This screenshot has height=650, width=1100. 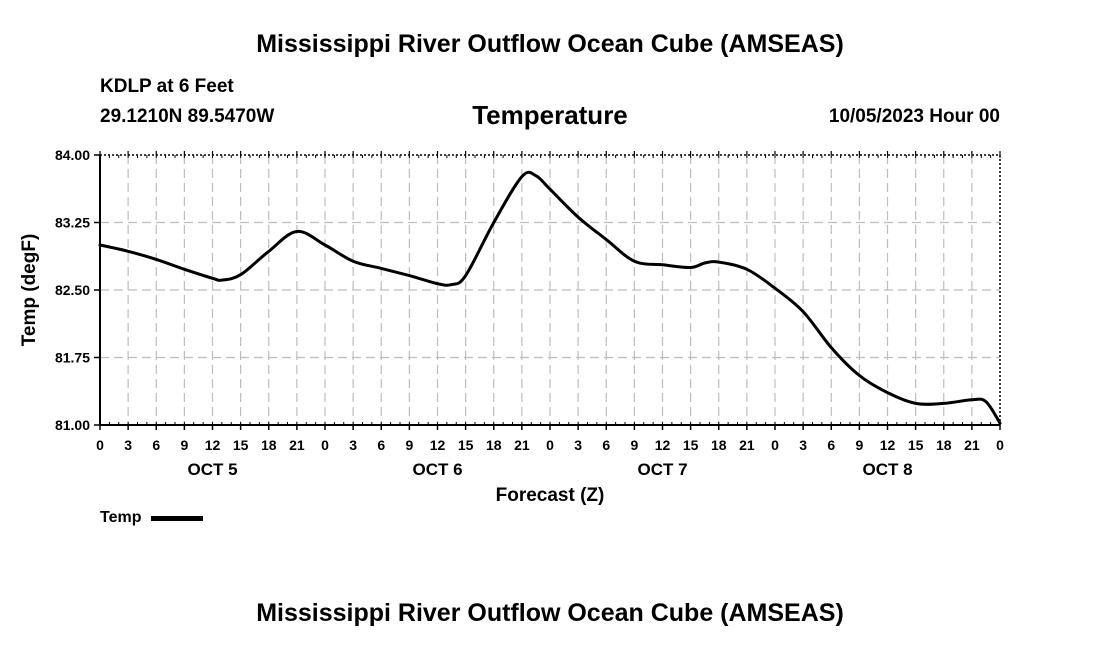 I want to click on station-label: KDLP at 6 Feet, so click(x=167, y=86).